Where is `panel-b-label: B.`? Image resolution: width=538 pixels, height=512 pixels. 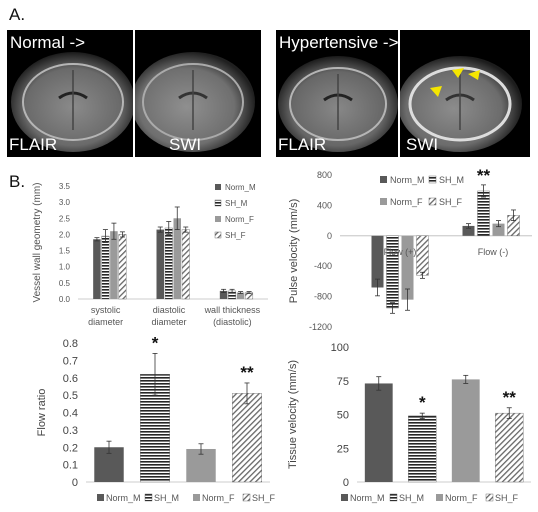
panel-b-label: B. is located at coordinates (17, 181).